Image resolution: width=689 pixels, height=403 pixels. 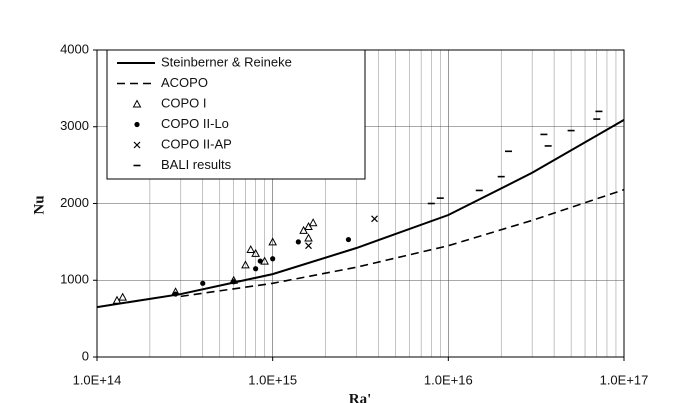 I want to click on x-tick-label: 1.0E+16, so click(x=448, y=379).